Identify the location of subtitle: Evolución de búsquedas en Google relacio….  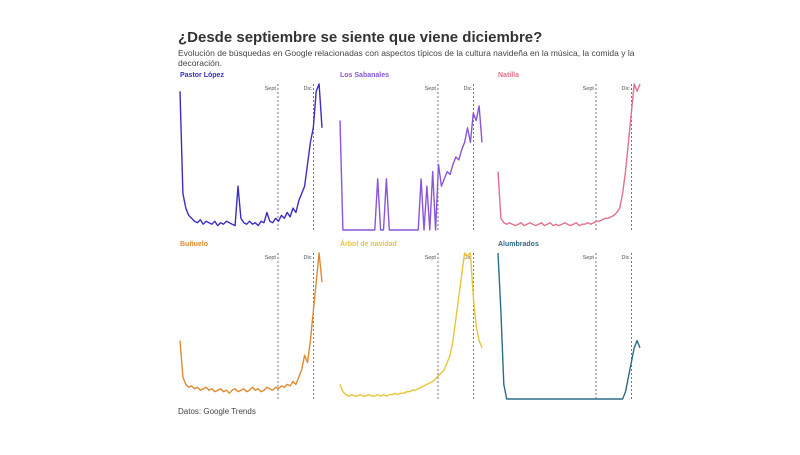
(406, 53).